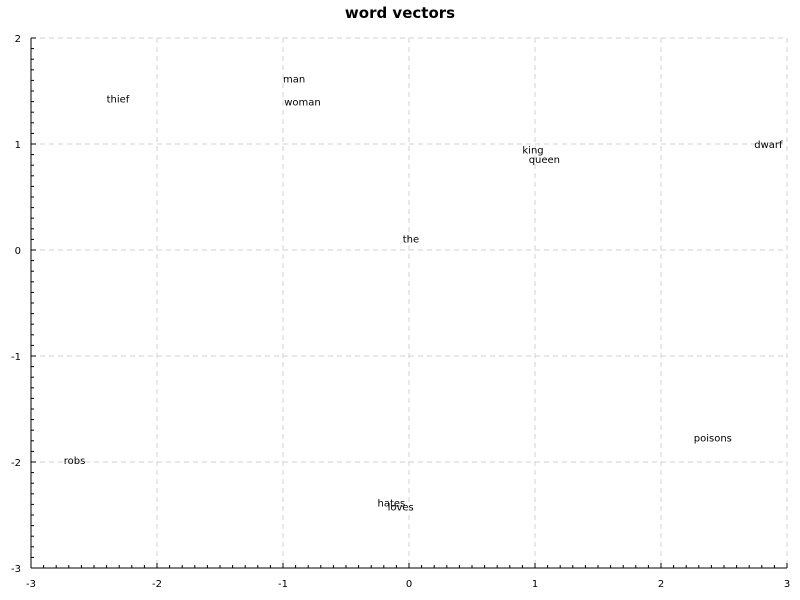 This screenshot has width=800, height=600. What do you see at coordinates (302, 103) in the screenshot?
I see `point-label-woman: woman` at bounding box center [302, 103].